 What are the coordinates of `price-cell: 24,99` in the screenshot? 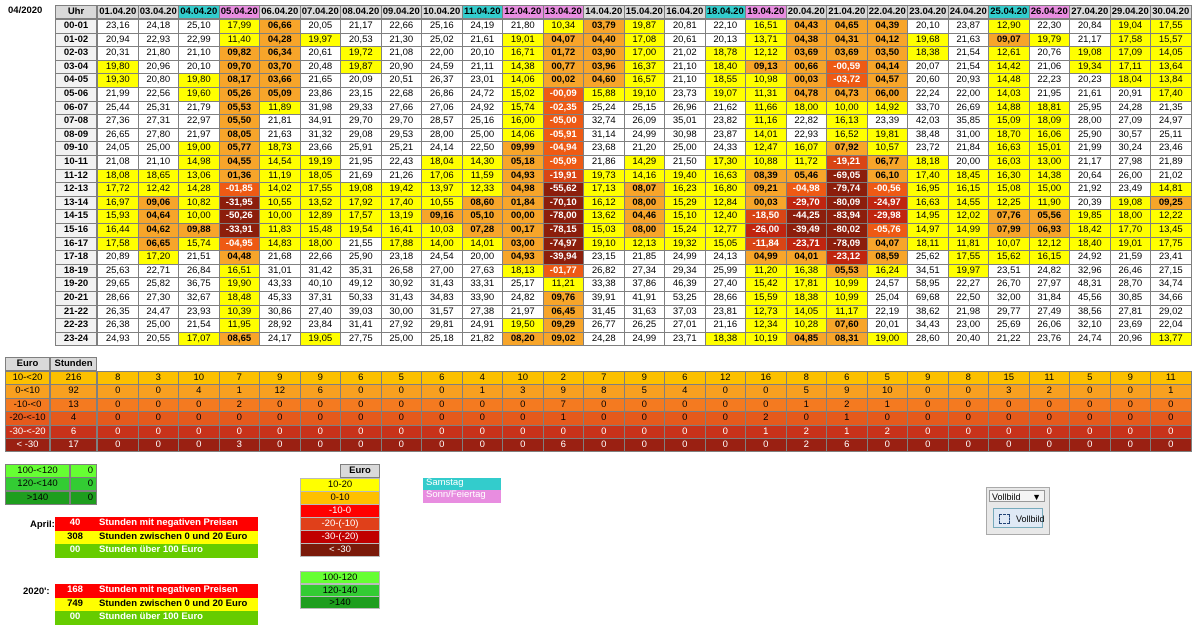 It's located at (644, 135).